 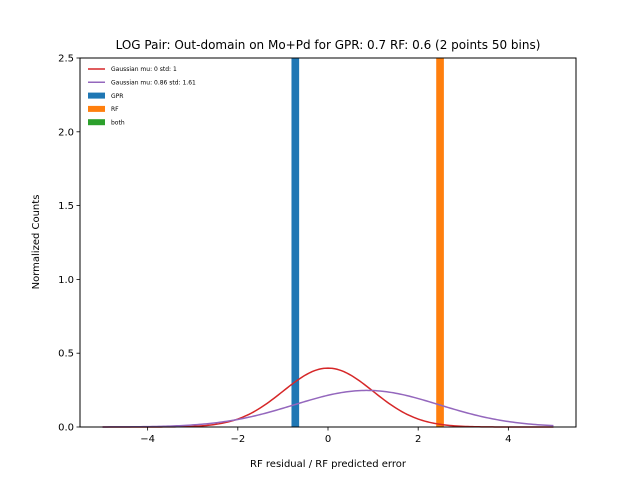 I want to click on legend-label: RF, so click(x=115, y=109).